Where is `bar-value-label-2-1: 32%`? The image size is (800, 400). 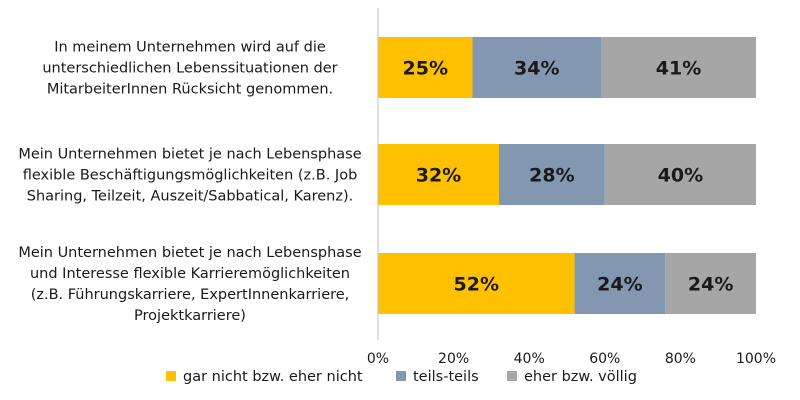 bar-value-label-2-1: 32% is located at coordinates (438, 176).